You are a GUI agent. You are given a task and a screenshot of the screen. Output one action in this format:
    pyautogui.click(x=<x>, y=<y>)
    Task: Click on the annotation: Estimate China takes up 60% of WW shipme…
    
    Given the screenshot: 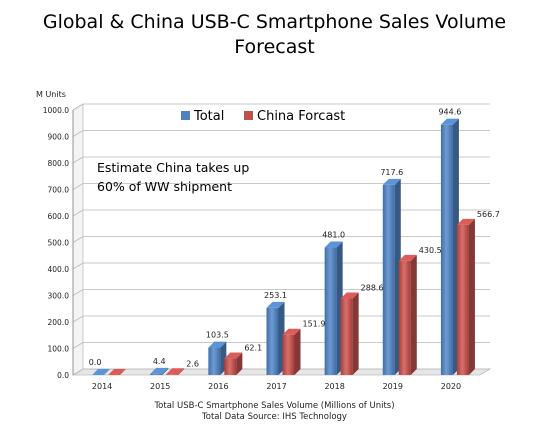 What is the action you would take?
    pyautogui.click(x=173, y=177)
    